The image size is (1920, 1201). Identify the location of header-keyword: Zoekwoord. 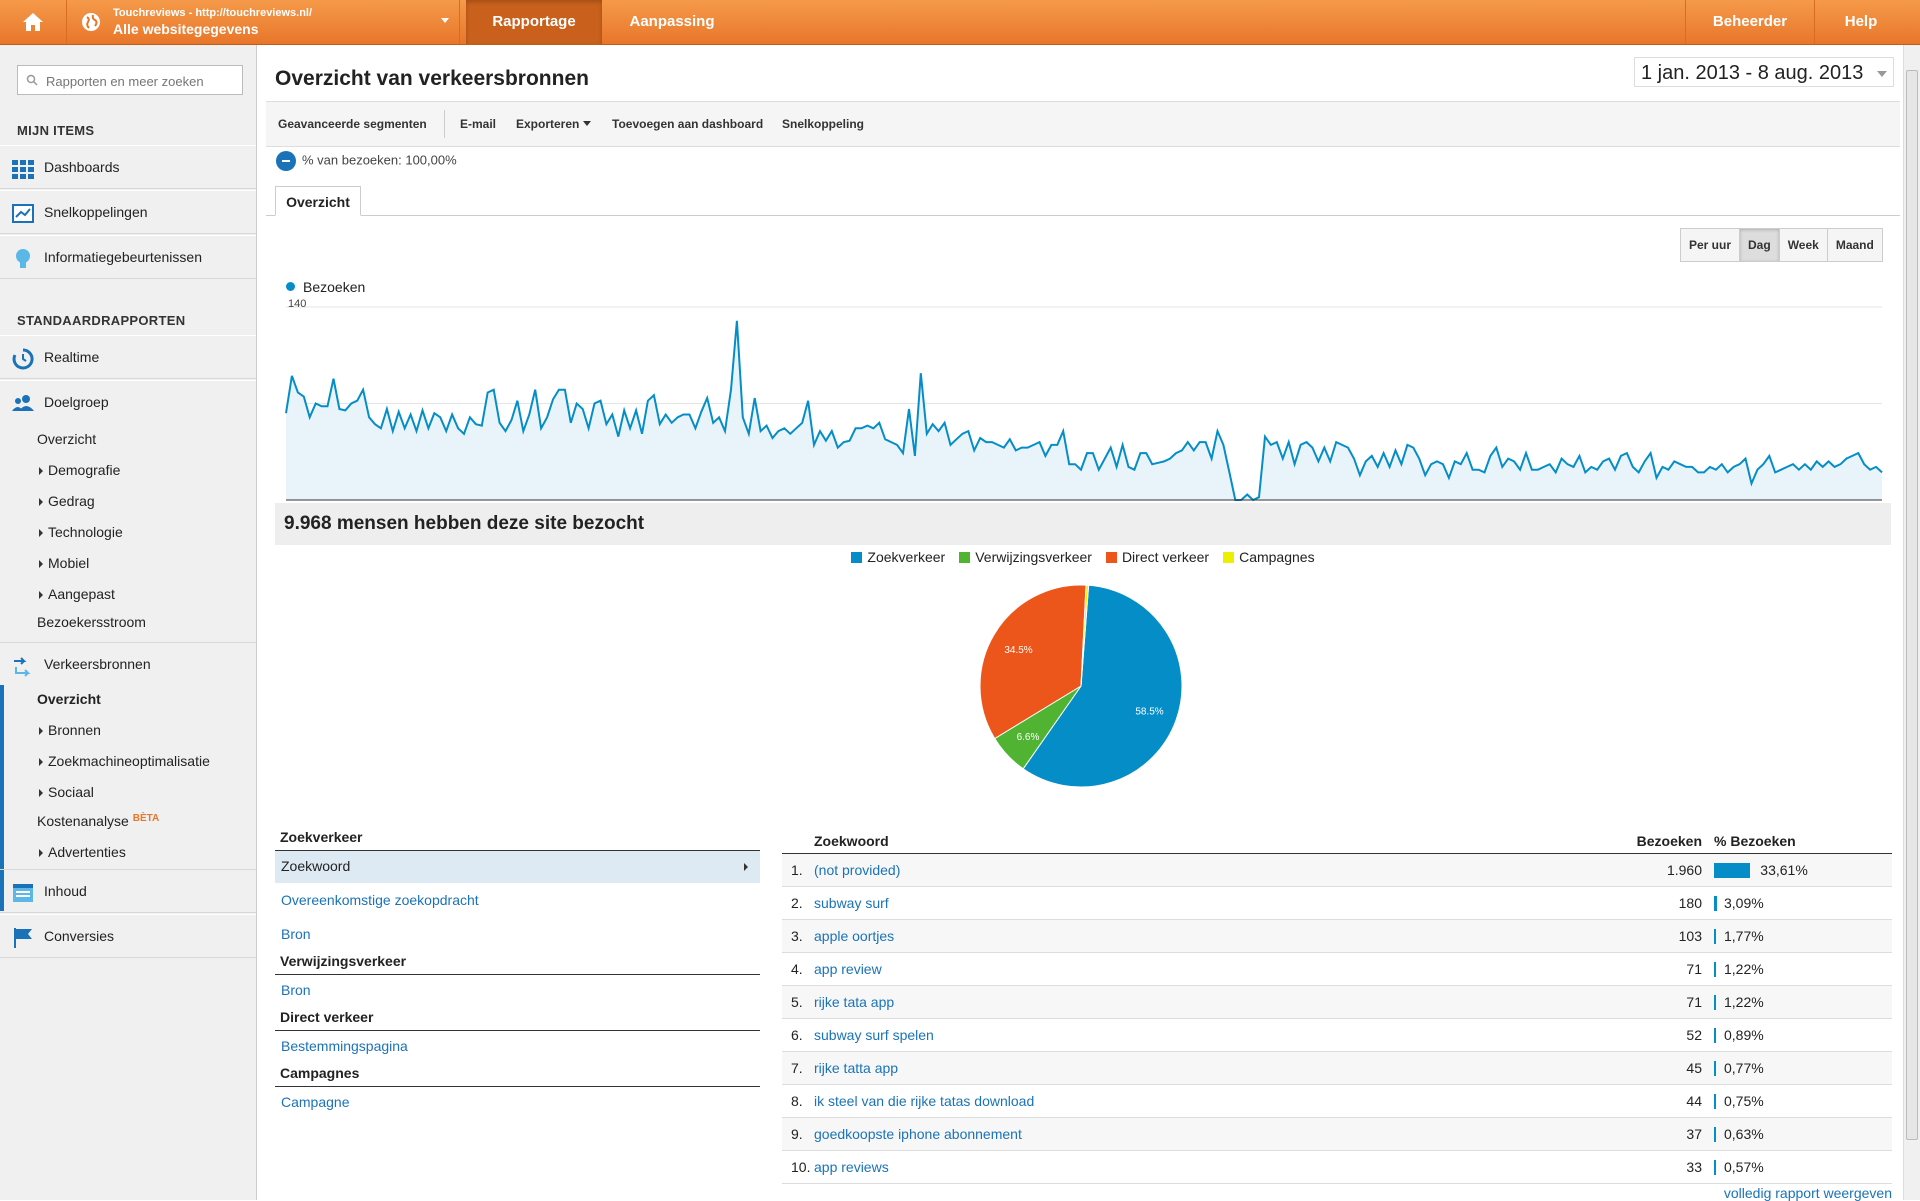
(851, 841).